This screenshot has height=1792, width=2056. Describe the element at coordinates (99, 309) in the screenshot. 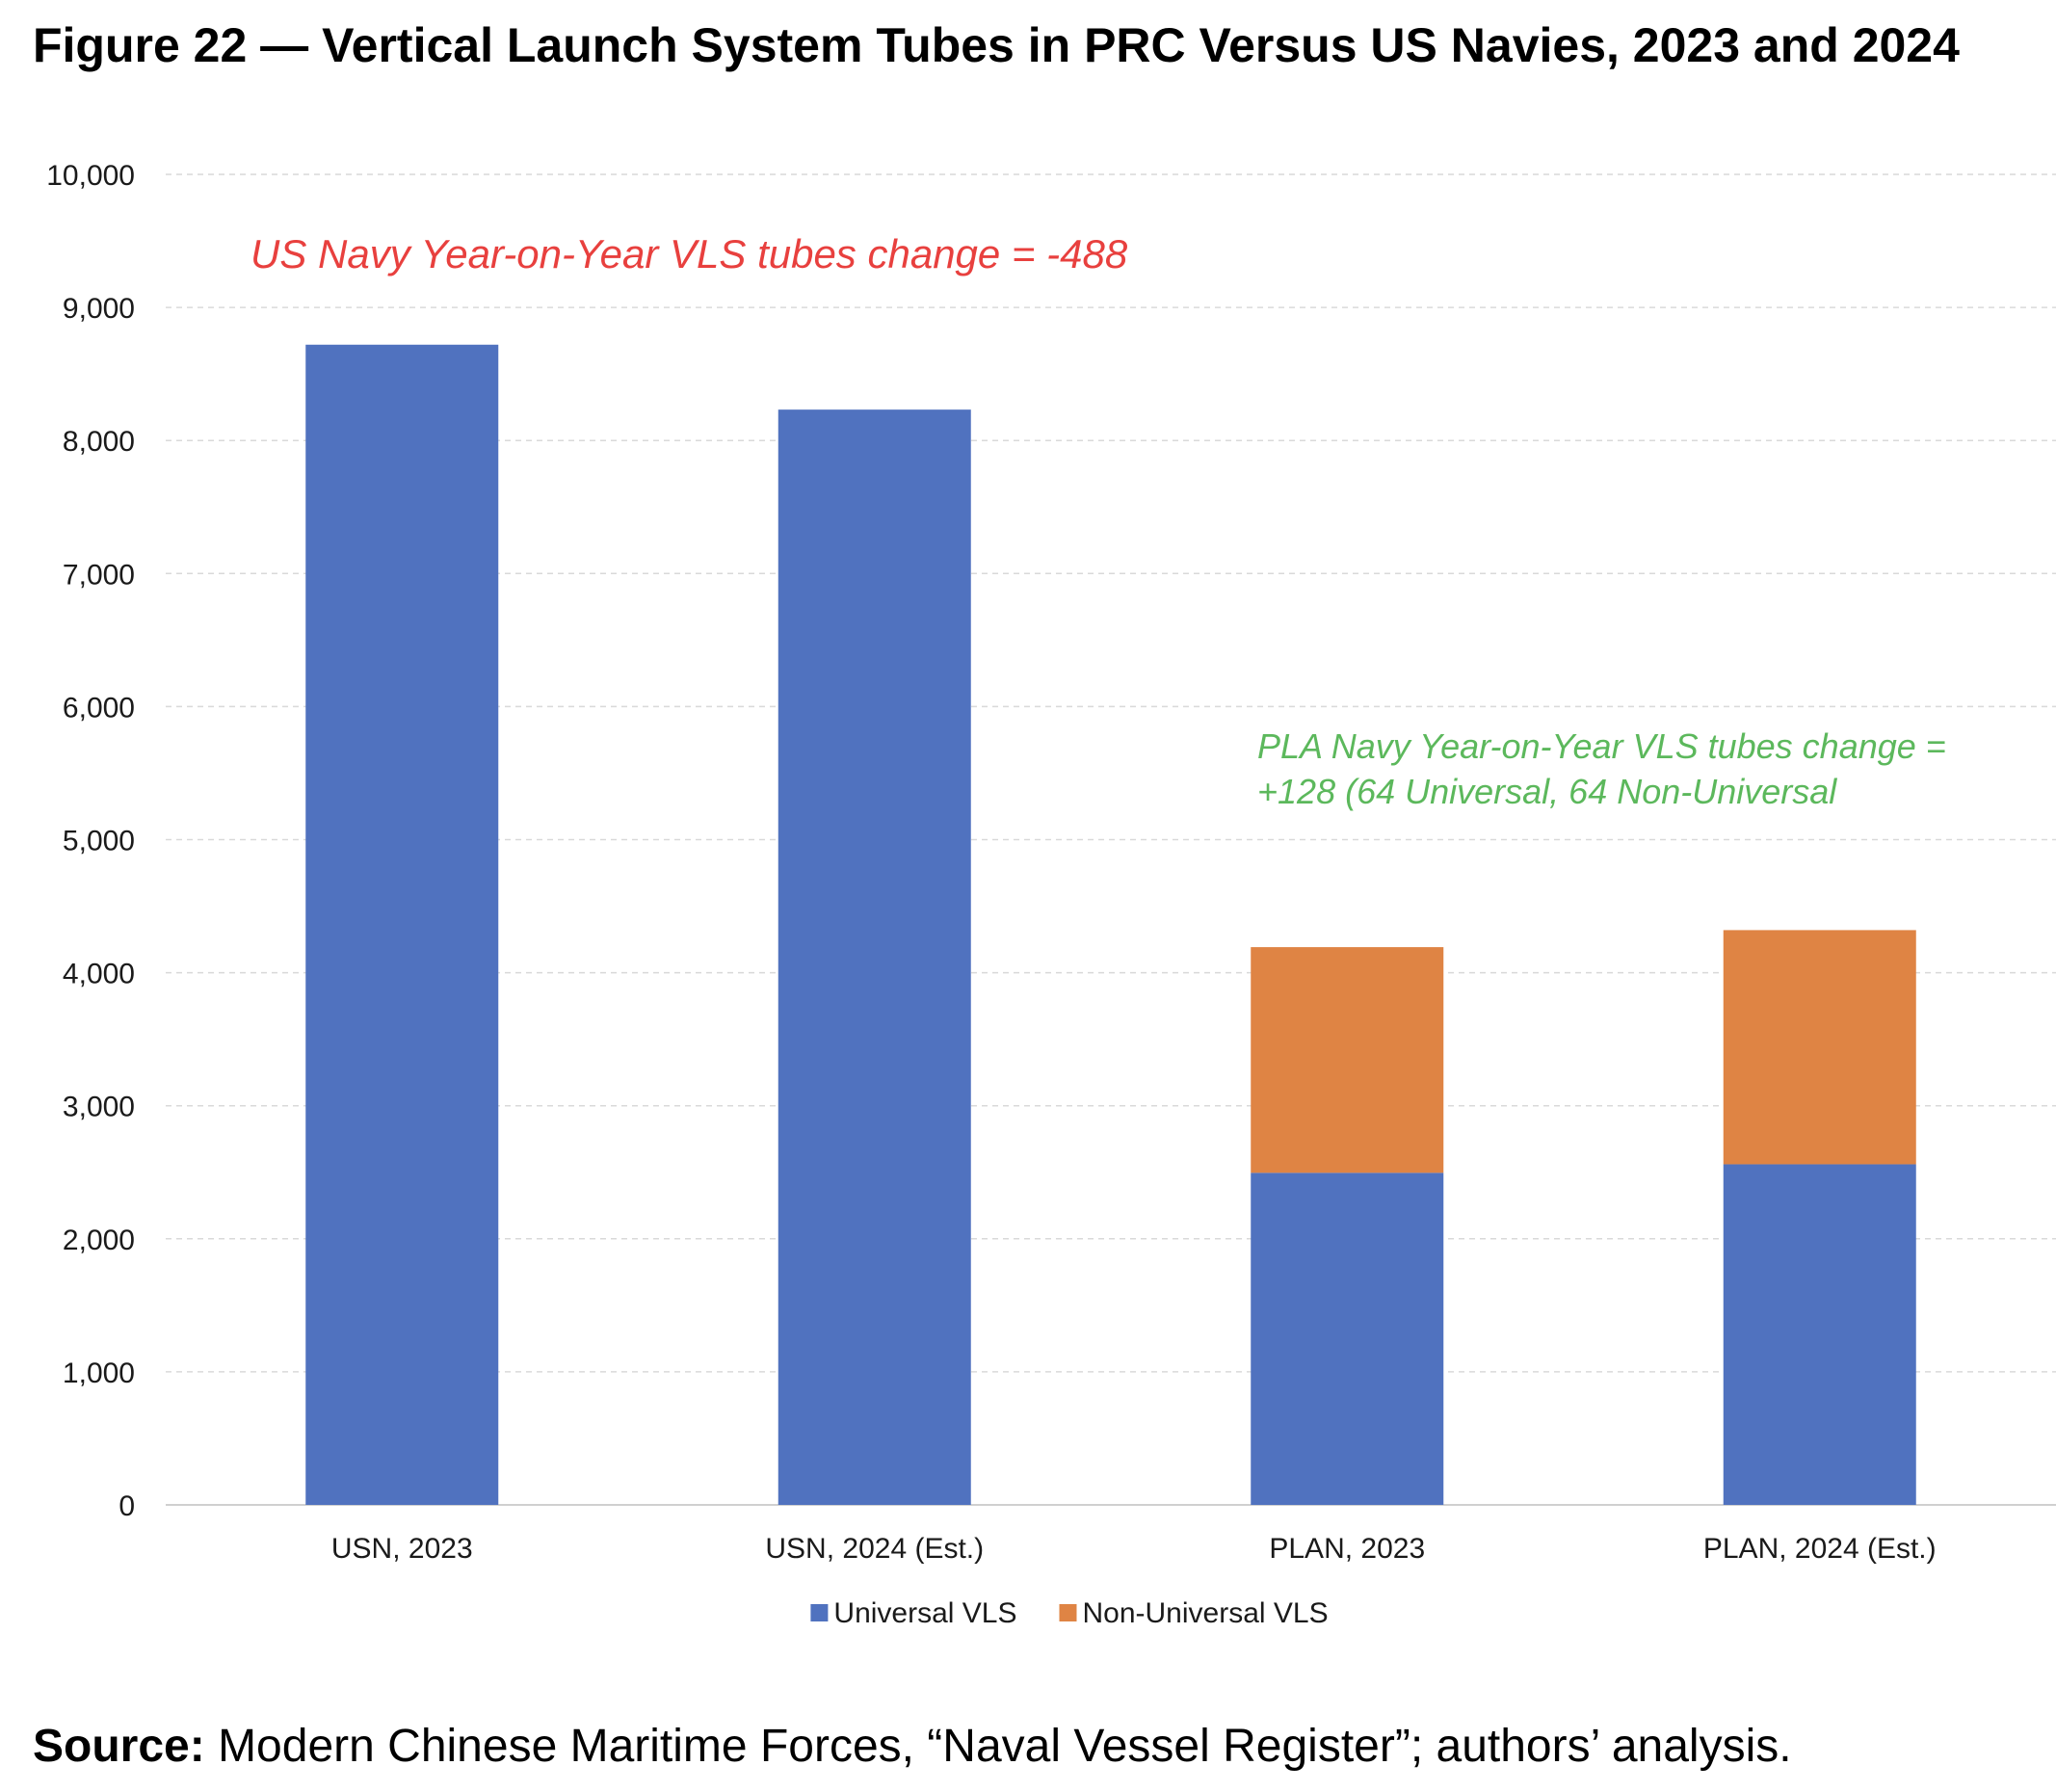

I see `y-tick-label: 9,000` at that location.